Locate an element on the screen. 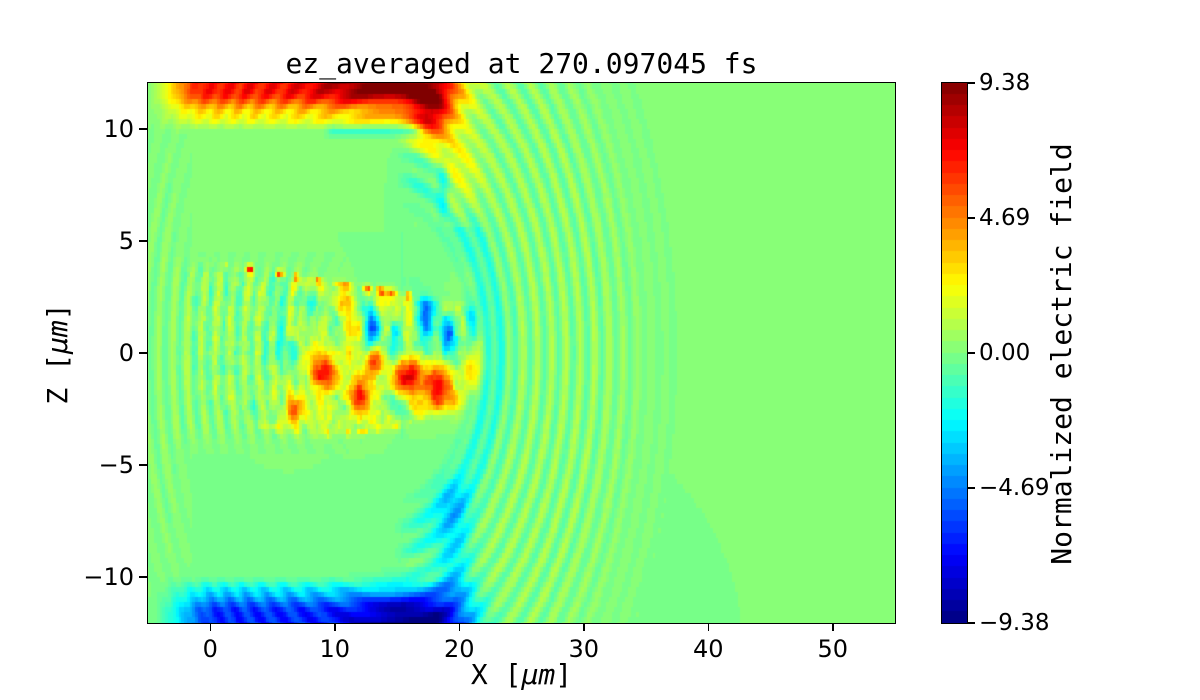 This screenshot has height=700, width=1200. x-axis-label-pre: X [ is located at coordinates (496, 674).